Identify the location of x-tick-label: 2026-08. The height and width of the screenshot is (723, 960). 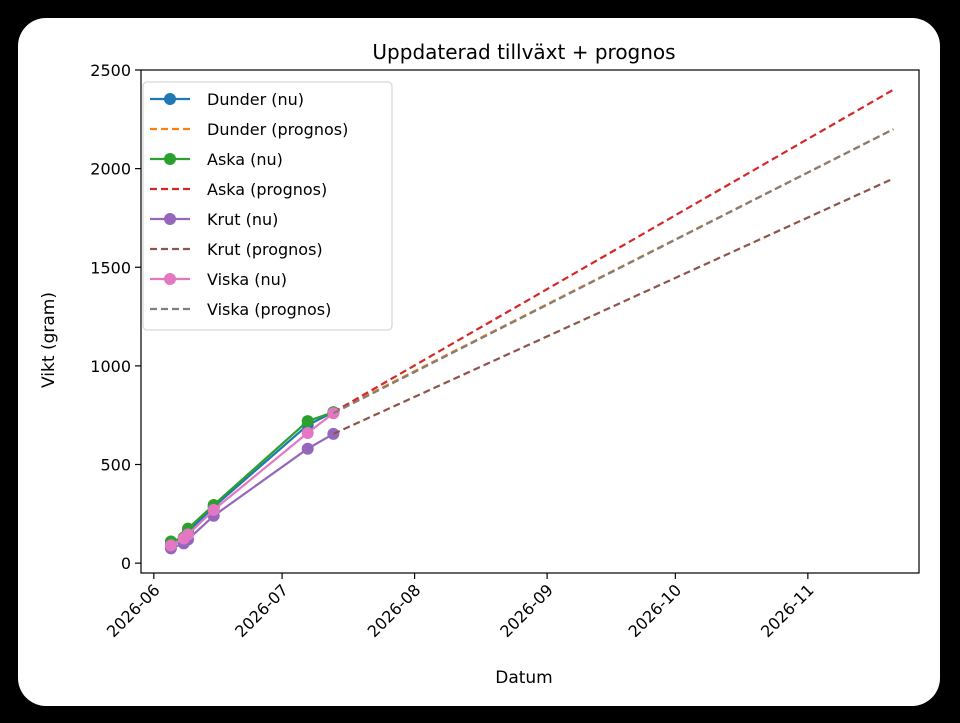
(394, 610).